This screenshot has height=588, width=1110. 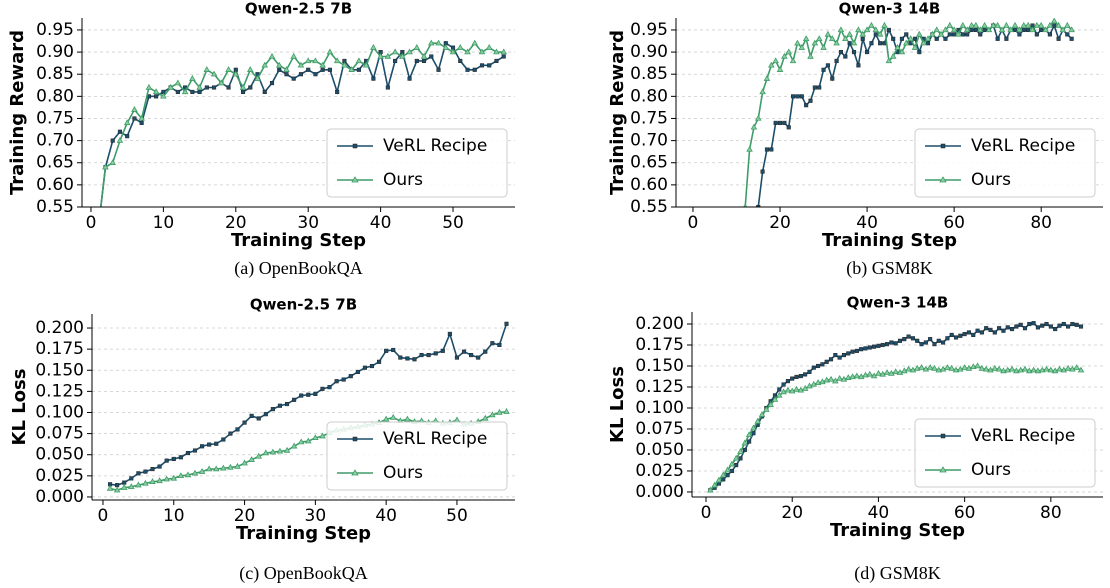 What do you see at coordinates (17, 112) in the screenshot?
I see `y-axis-label: Training Reward` at bounding box center [17, 112].